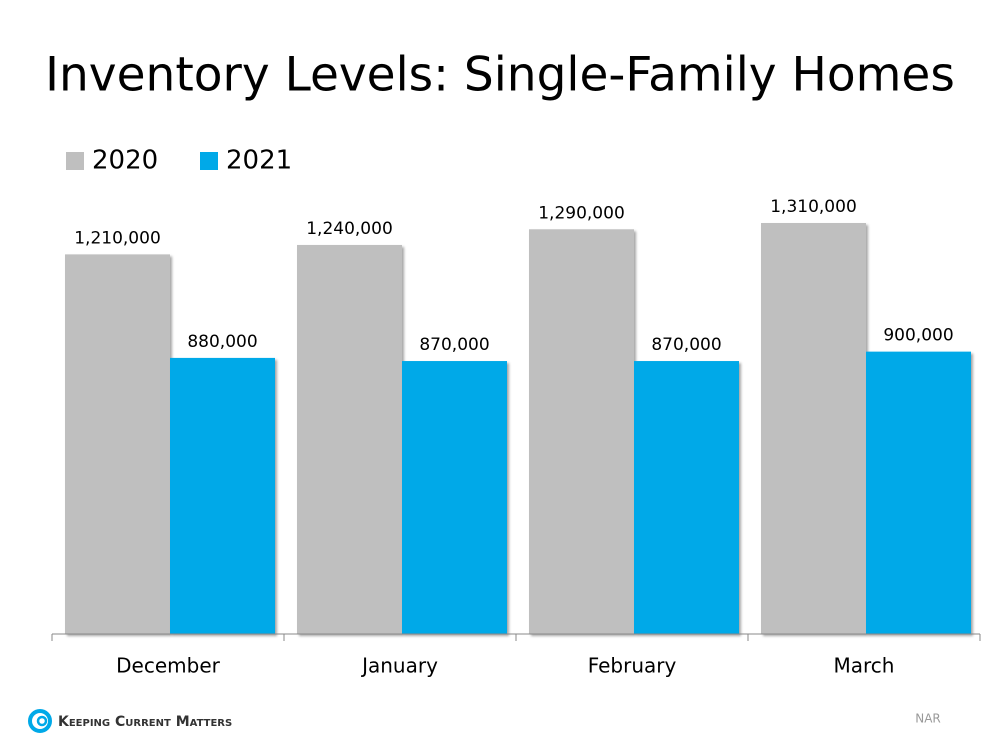  Describe the element at coordinates (117, 238) in the screenshot. I see `value-label: 1,210,000` at that location.